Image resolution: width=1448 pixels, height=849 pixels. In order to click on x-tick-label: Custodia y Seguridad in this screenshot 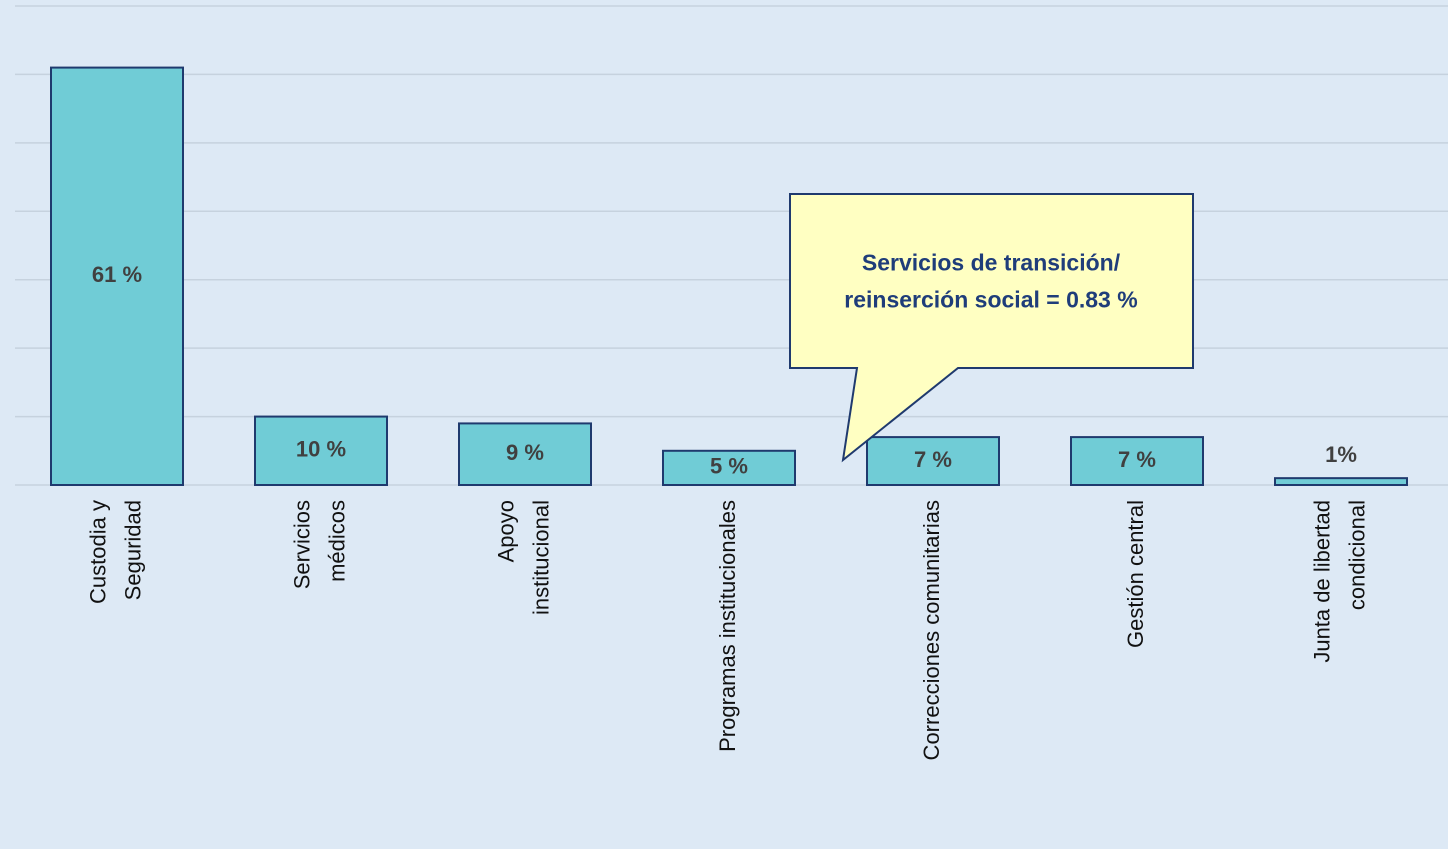, I will do `click(115, 552)`.